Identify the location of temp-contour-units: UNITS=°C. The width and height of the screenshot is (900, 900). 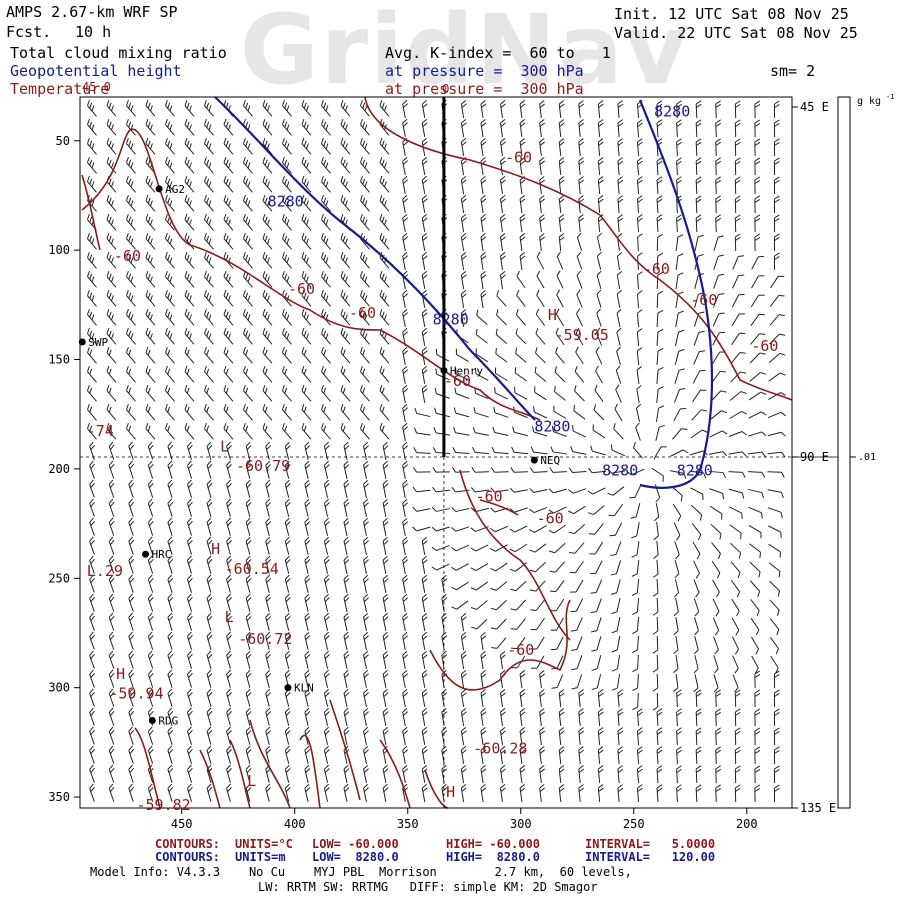
(264, 844).